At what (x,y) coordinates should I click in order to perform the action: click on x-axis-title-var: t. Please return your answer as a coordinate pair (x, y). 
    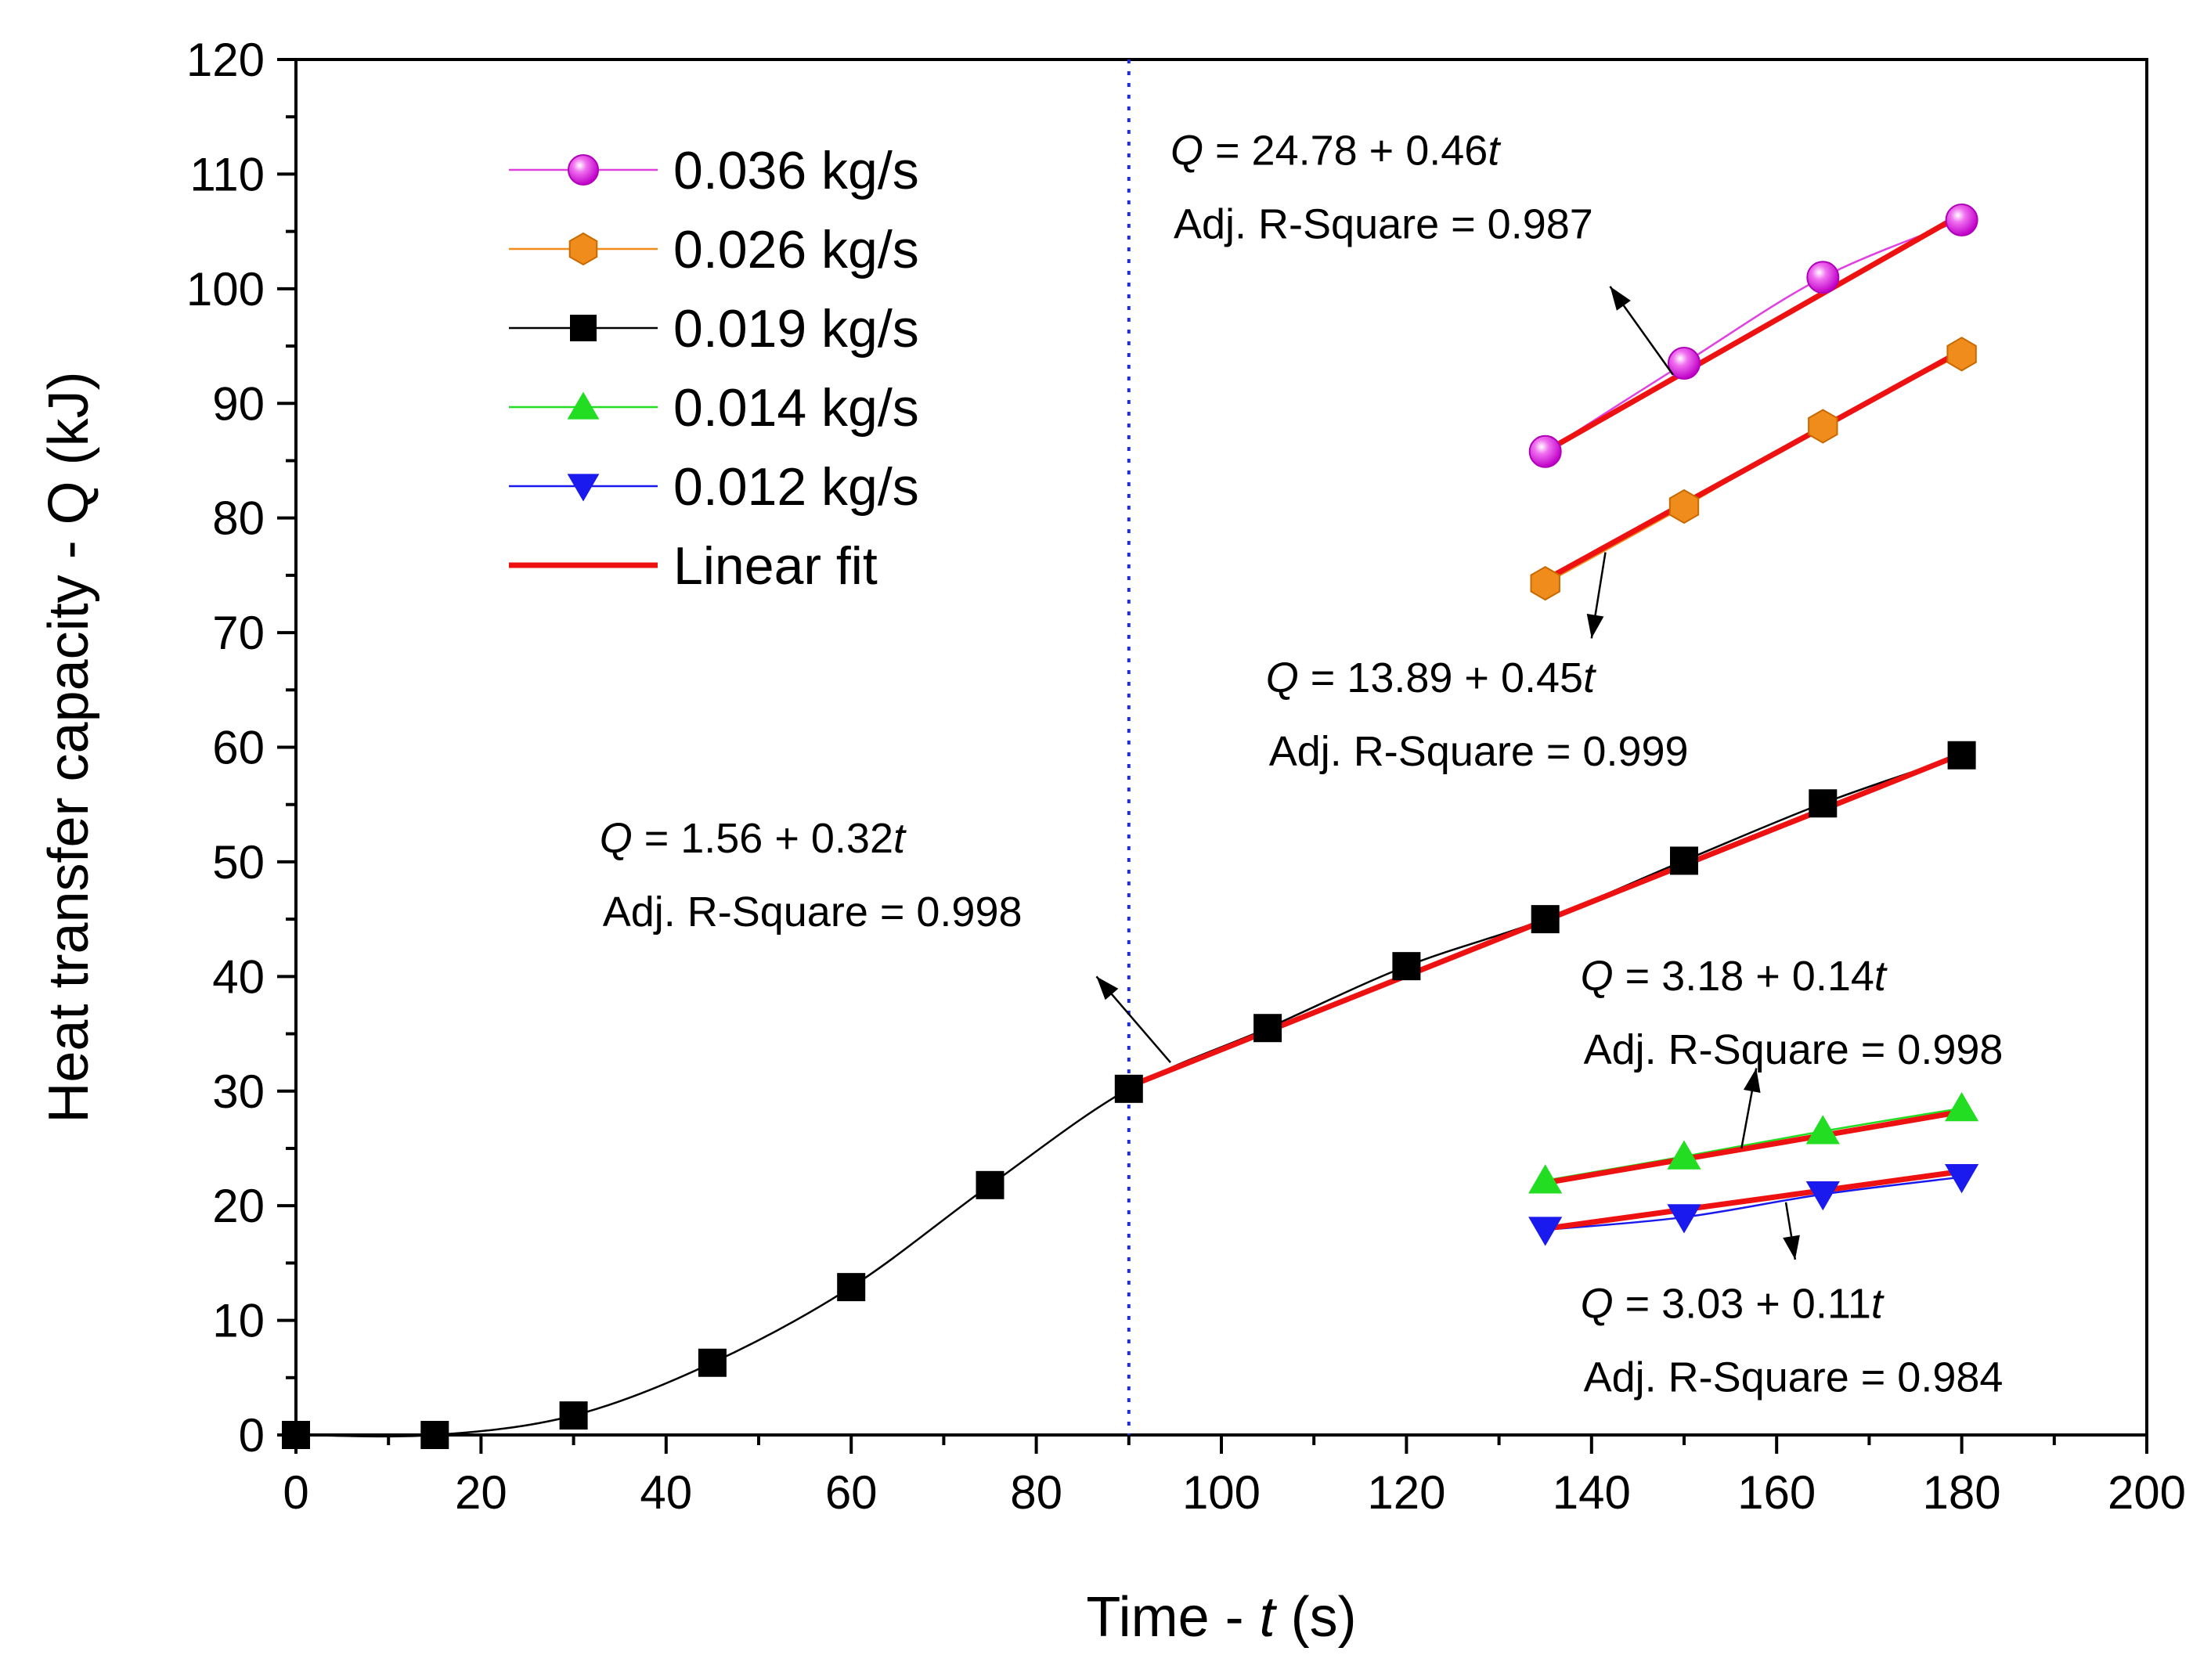
    Looking at the image, I should click on (1269, 1617).